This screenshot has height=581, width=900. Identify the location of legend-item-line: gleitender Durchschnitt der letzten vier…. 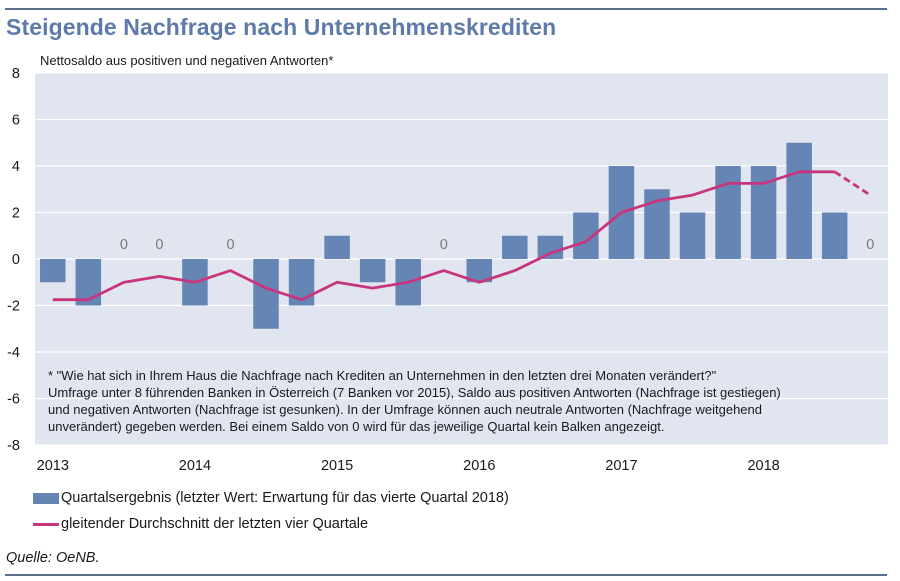
(200, 524).